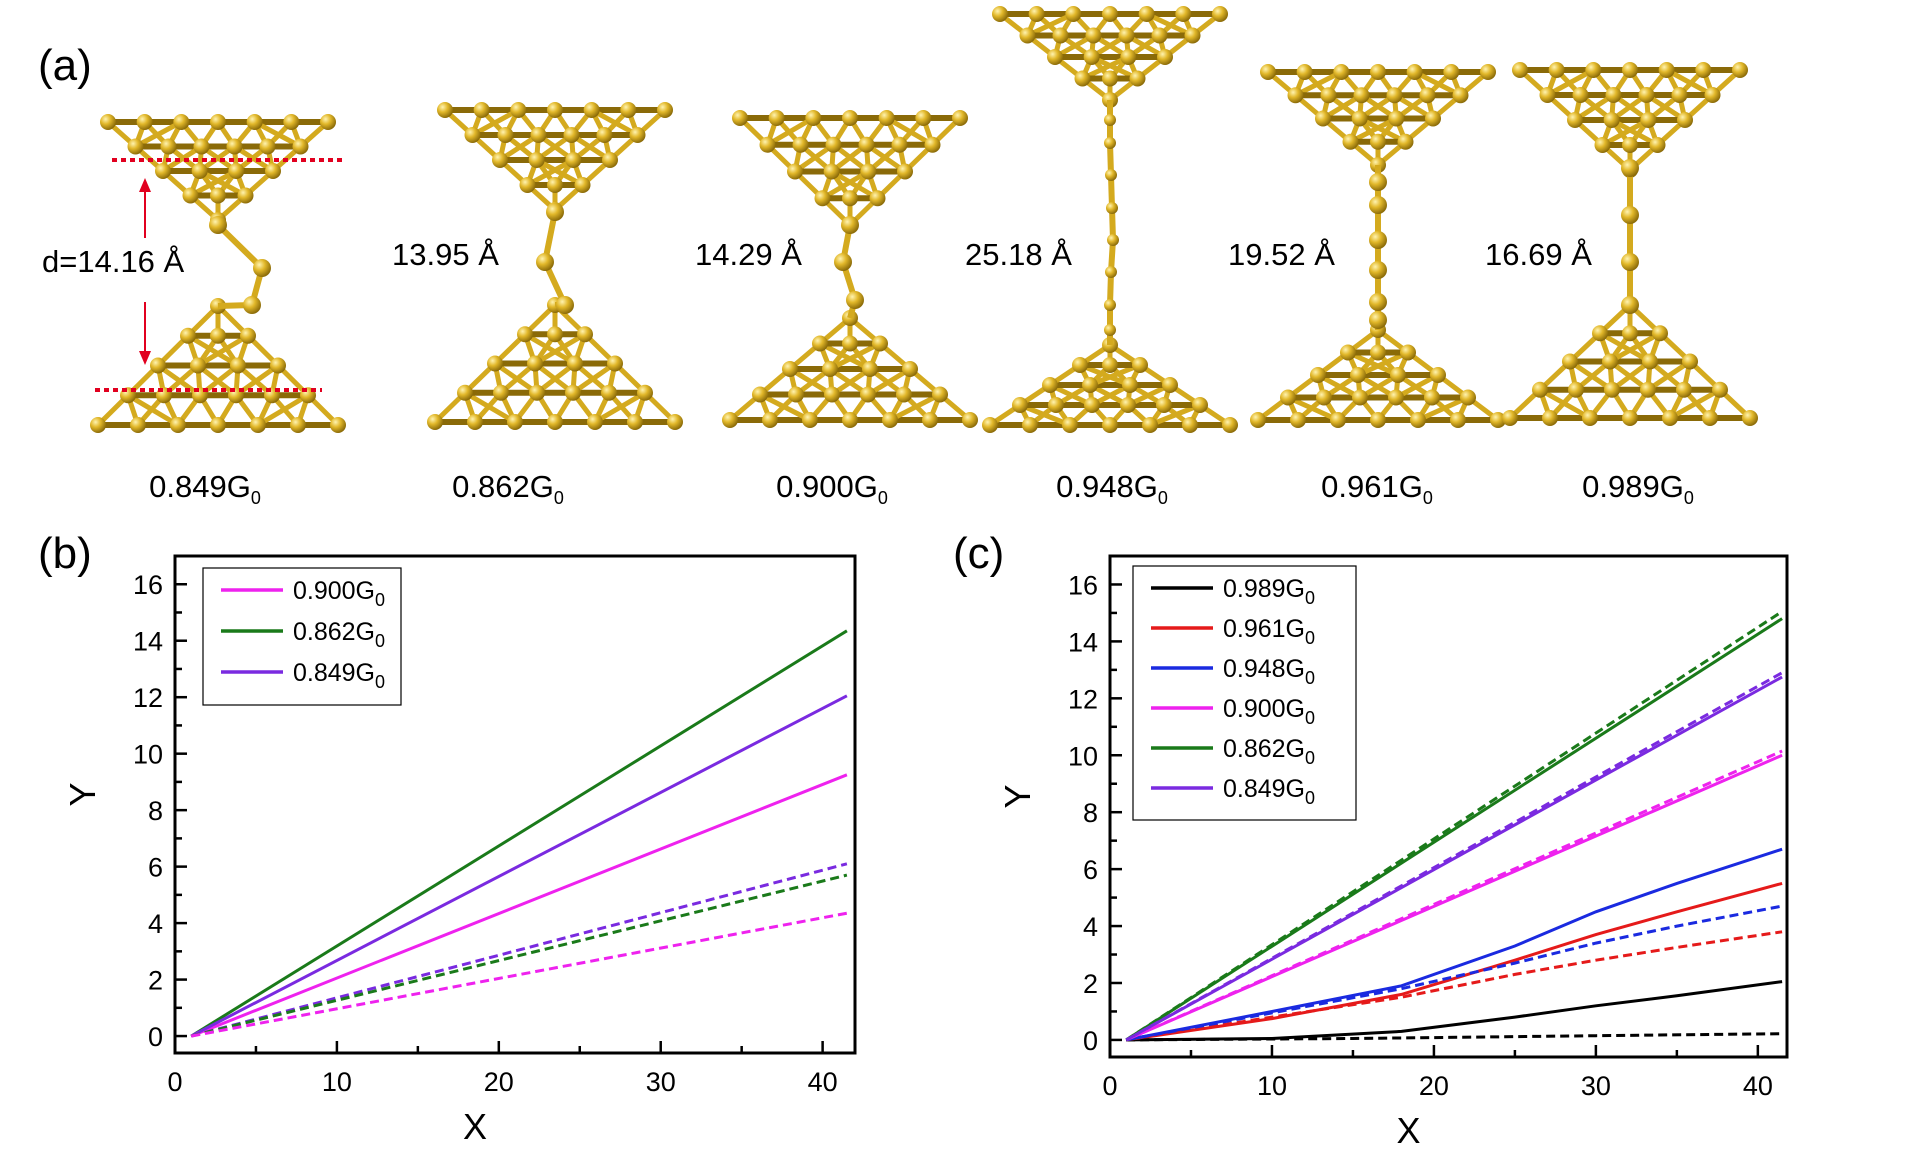  Describe the element at coordinates (1018, 254) in the screenshot. I see `distance-label: 25.18 Å` at that location.